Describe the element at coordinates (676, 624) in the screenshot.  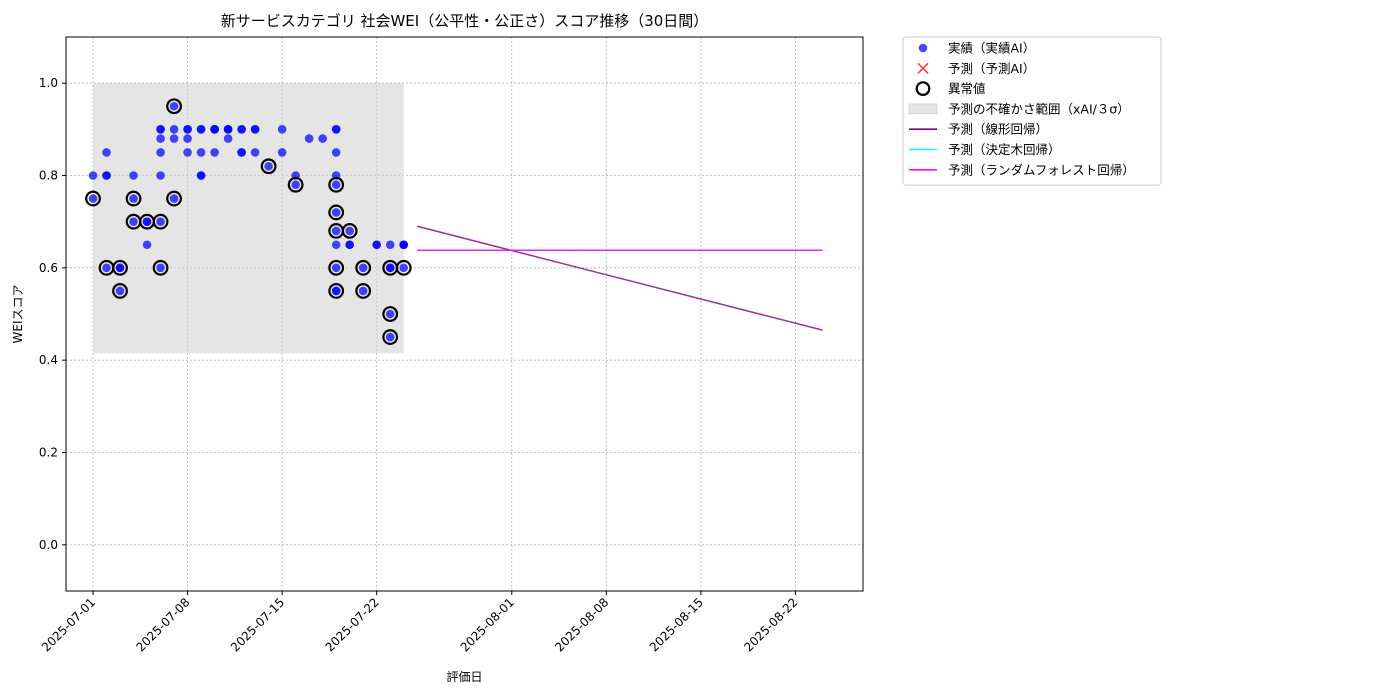
I see `x-tick-label: 2025-08-15` at that location.